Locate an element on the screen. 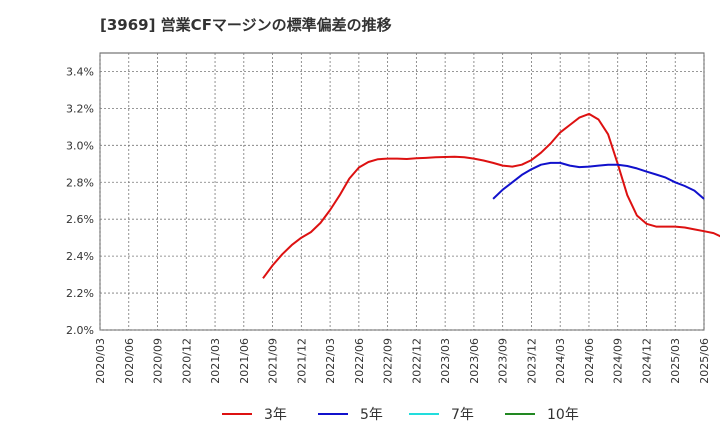 The height and width of the screenshot is (440, 720). x-tick-label: 2020/12 is located at coordinates (186, 361).